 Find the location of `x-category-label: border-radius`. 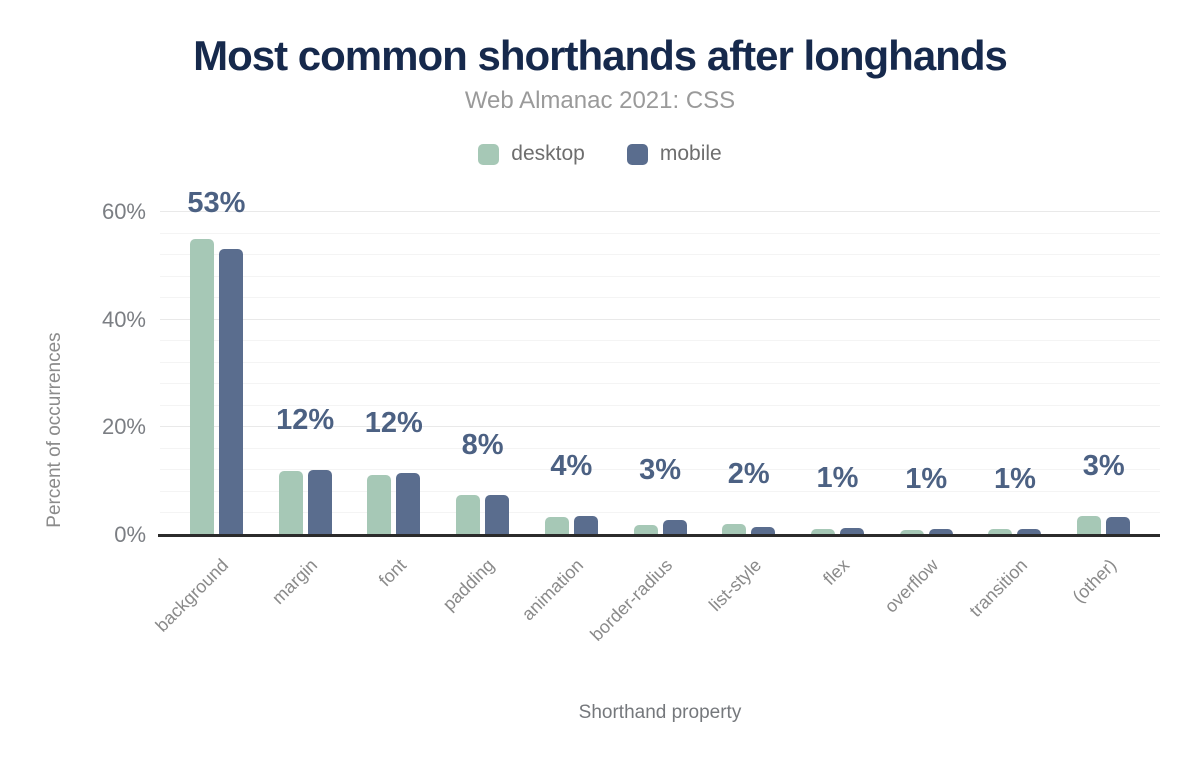

x-category-label: border-radius is located at coordinates (631, 600).